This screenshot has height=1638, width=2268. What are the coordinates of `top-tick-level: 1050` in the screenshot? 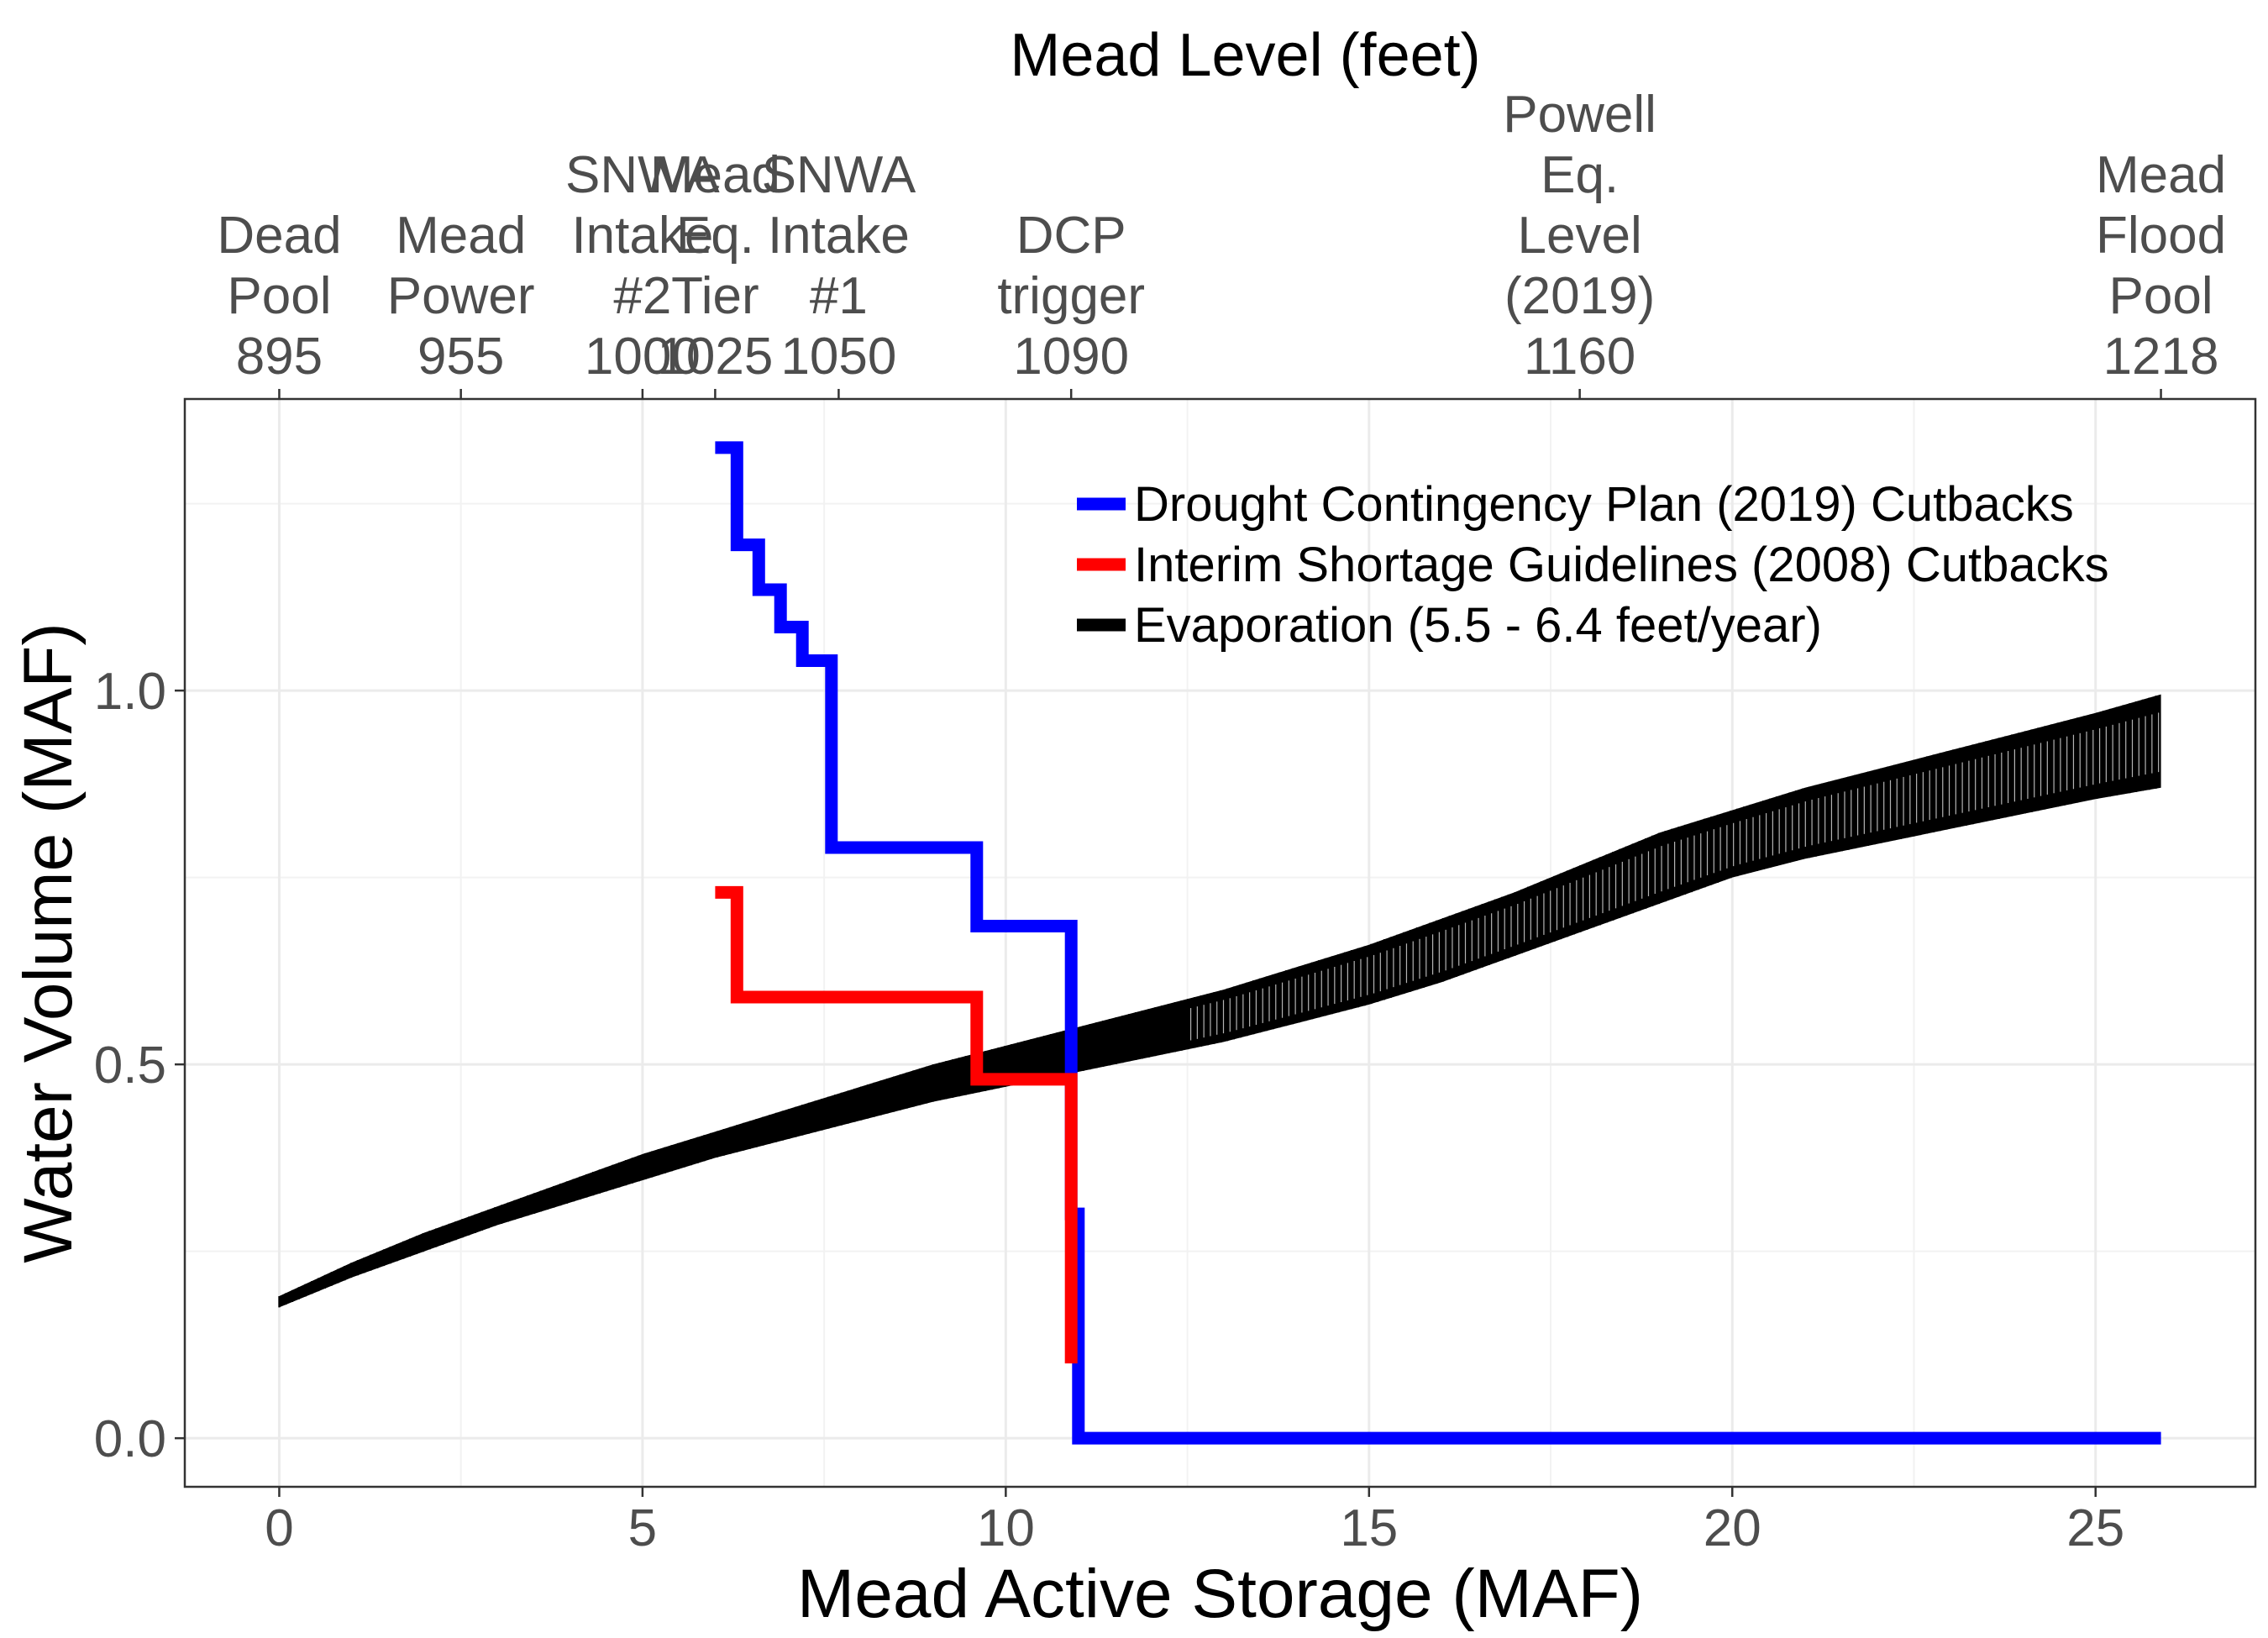 It's located at (838, 357).